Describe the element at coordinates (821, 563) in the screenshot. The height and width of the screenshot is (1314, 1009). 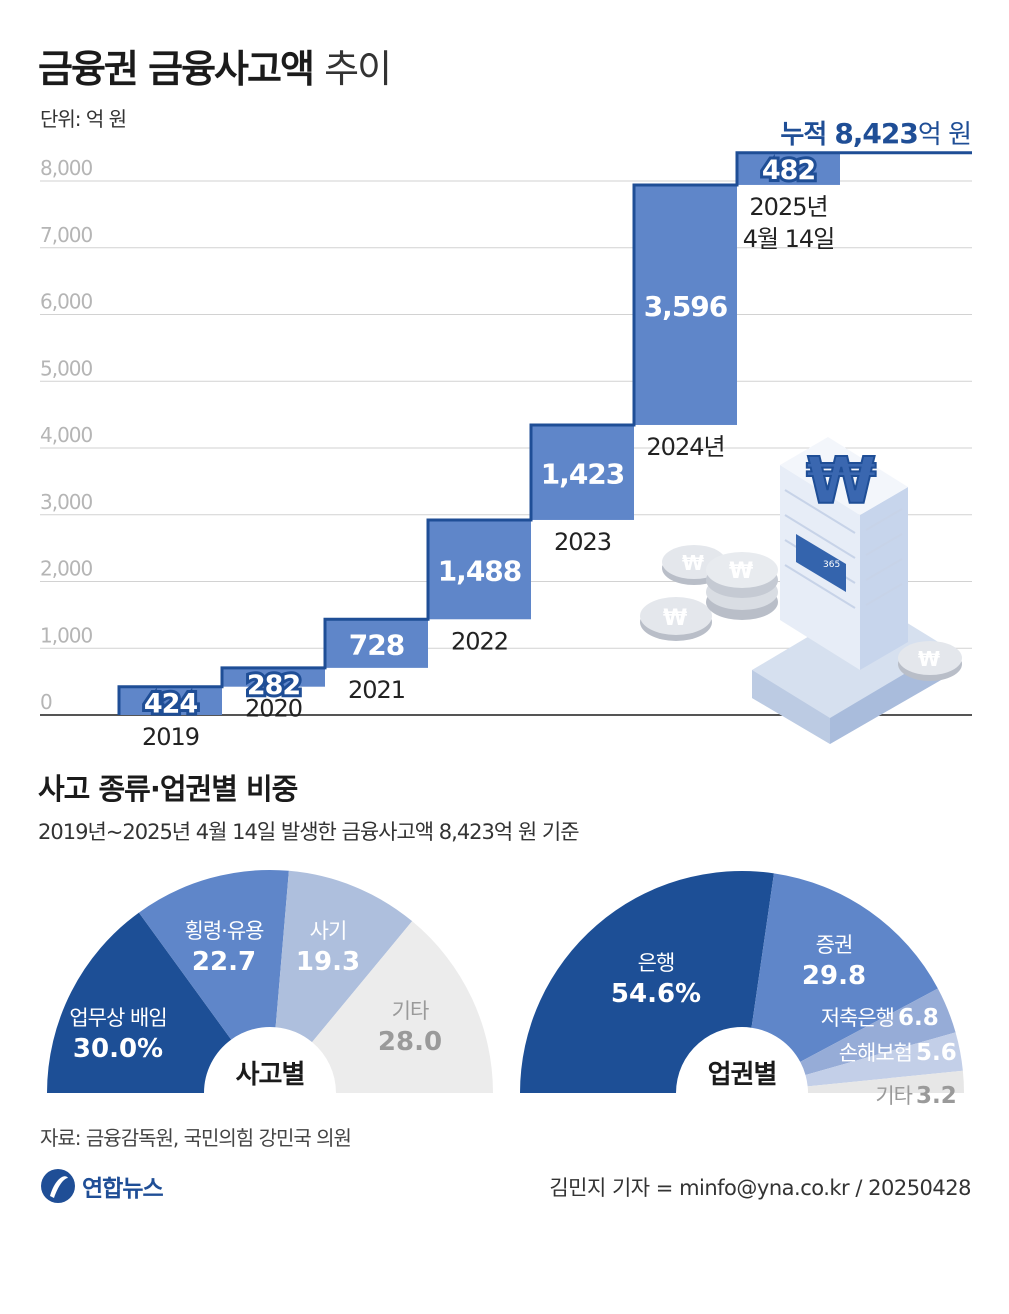
I see `atm-sign` at that location.